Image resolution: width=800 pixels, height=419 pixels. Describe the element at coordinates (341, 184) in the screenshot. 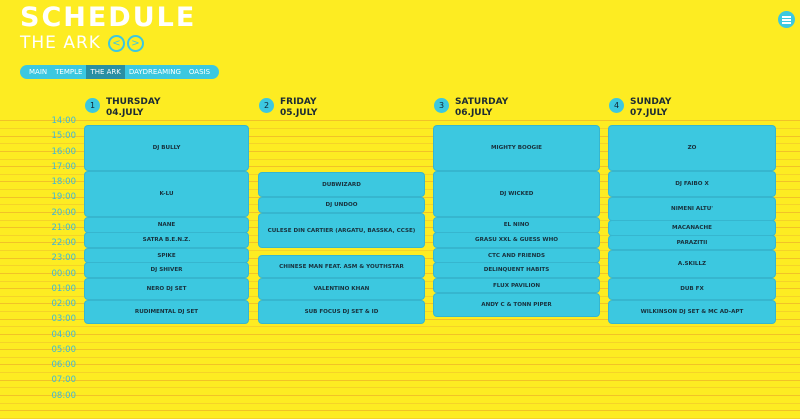

I see `event: DUBWIZARD` at that location.